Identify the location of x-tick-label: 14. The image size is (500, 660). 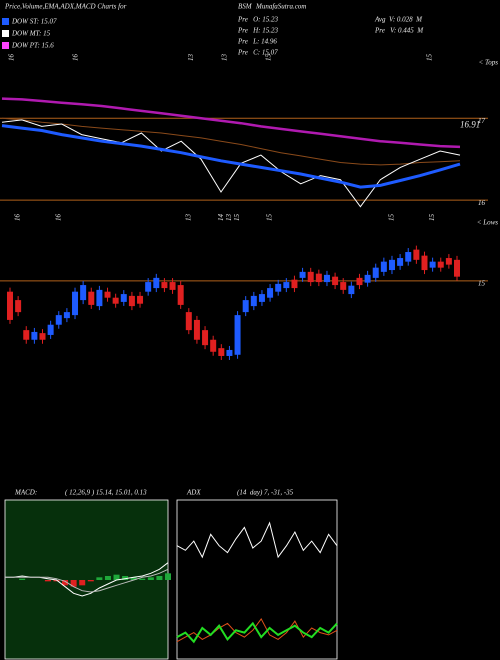
(221, 218).